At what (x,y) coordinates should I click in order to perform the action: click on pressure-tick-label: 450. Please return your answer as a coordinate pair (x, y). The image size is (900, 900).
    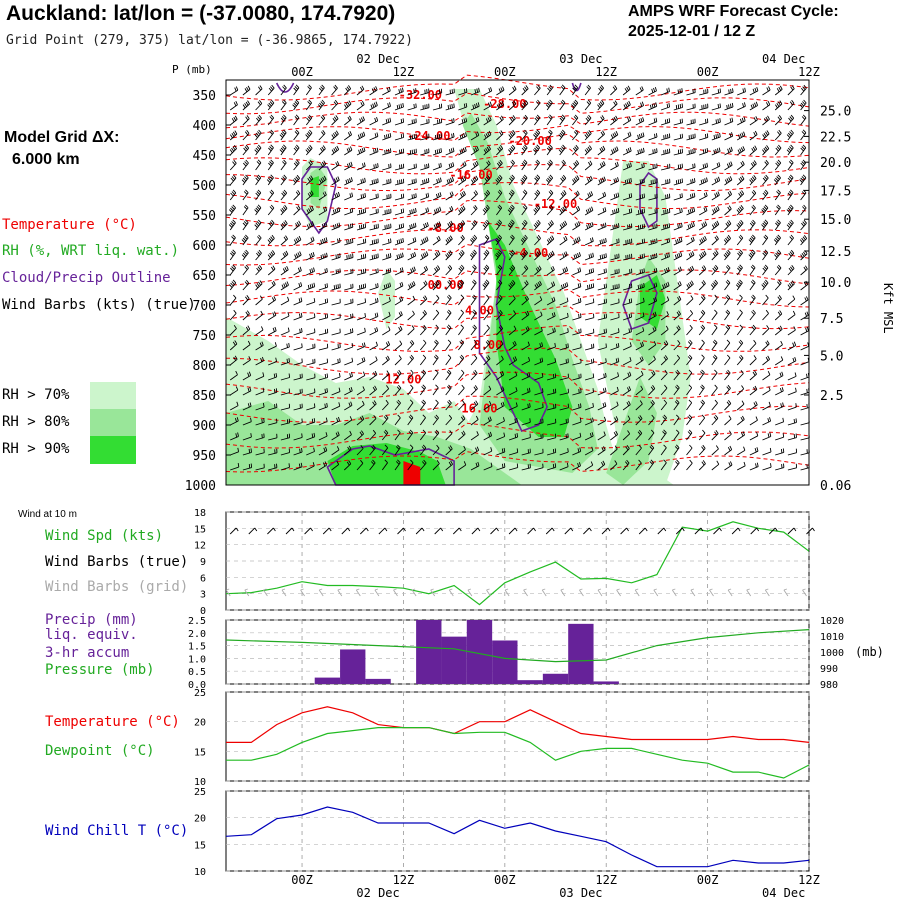
    Looking at the image, I should click on (204, 156).